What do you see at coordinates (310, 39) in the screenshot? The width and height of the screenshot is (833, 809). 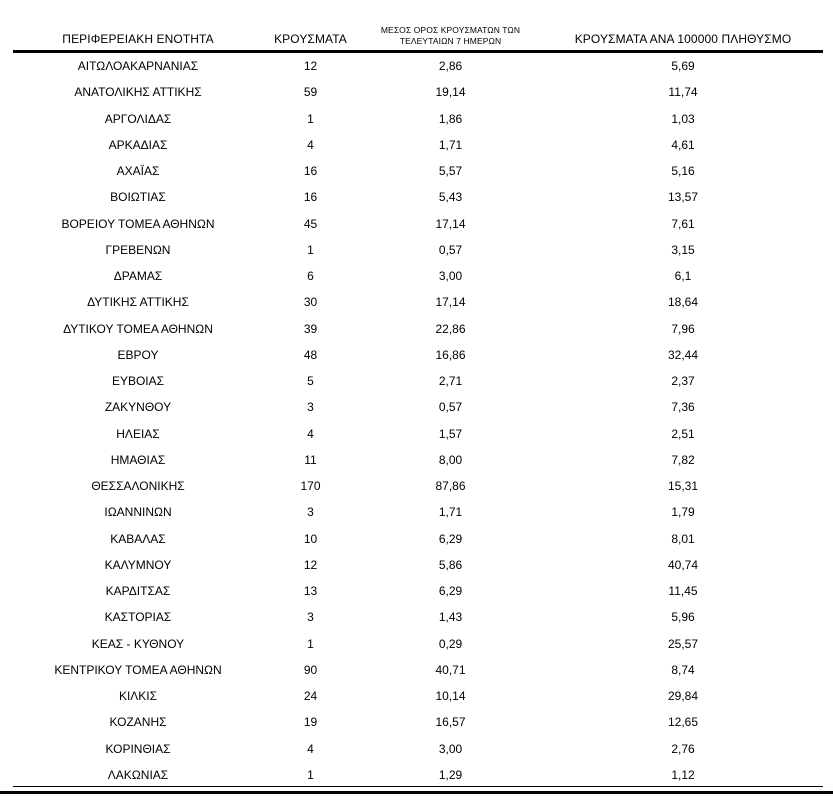 I see `column-header-cases: ΚΡΟΥΣΜΑΤΑ` at bounding box center [310, 39].